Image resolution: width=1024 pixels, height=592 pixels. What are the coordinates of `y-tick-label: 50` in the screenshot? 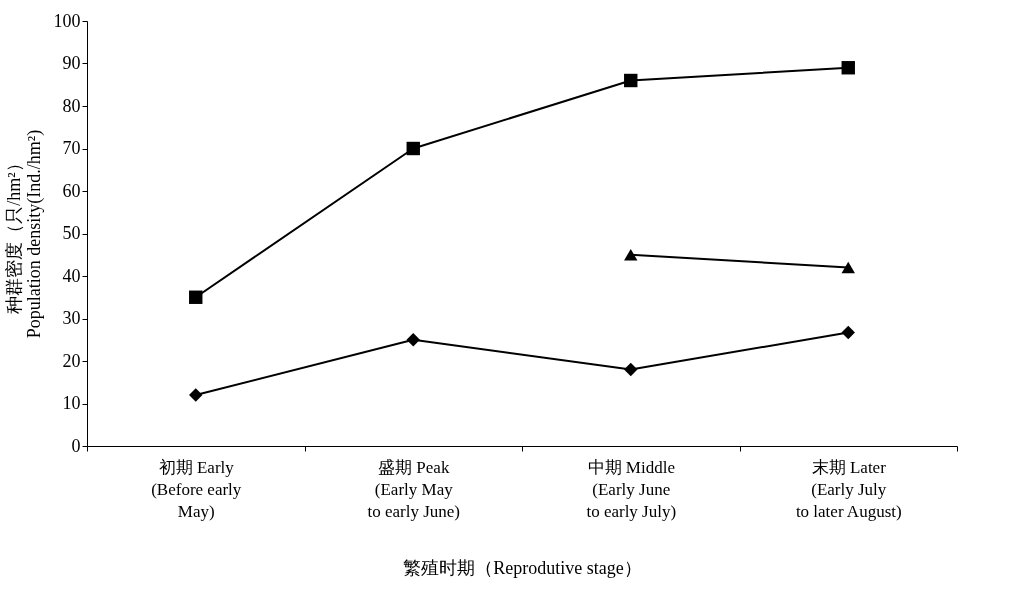 It's located at (71, 233).